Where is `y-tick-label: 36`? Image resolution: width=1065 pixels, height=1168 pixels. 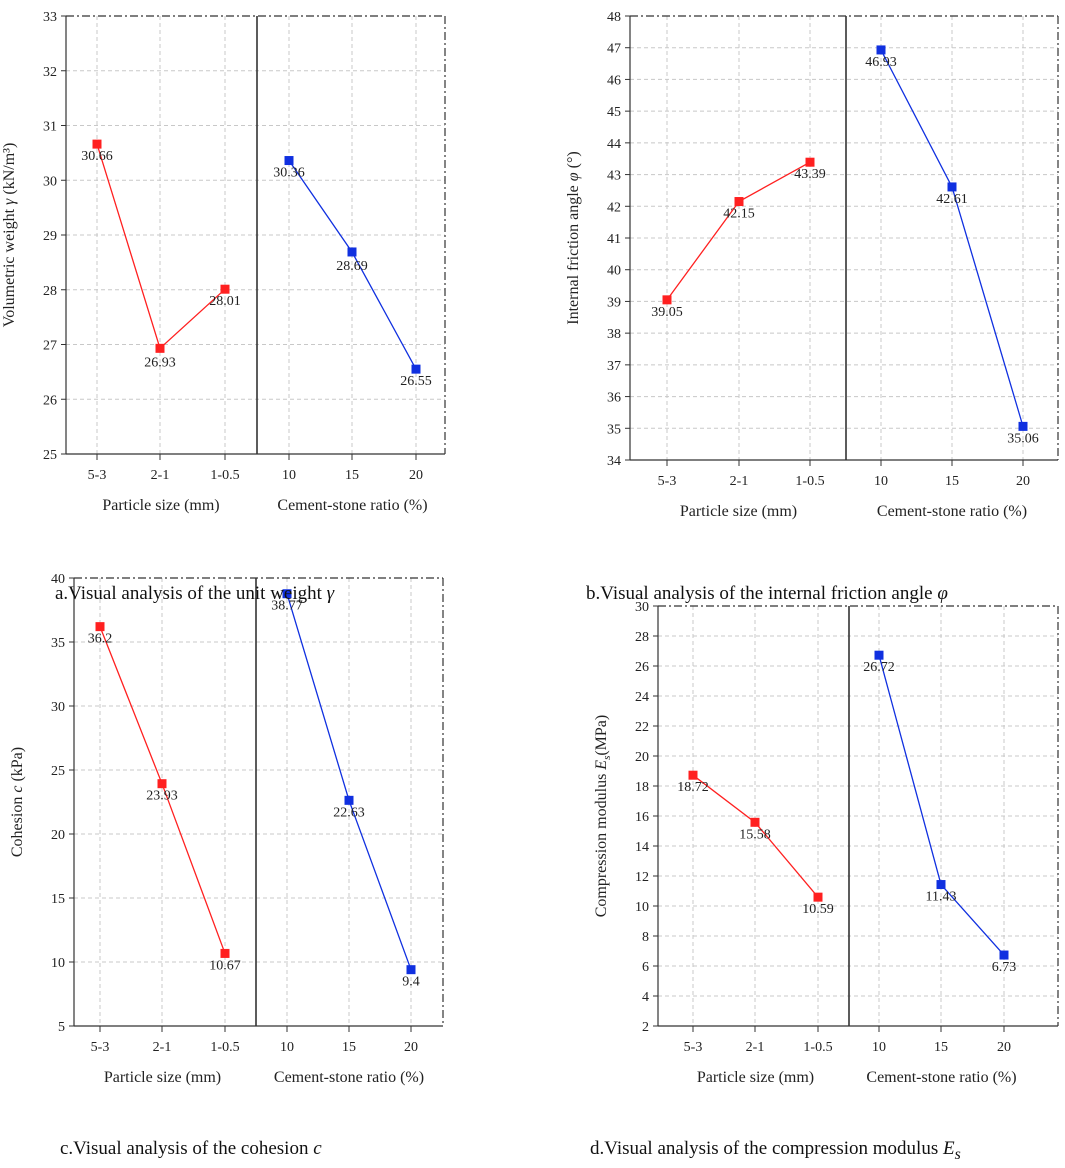
y-tick-label: 36 is located at coordinates (614, 398).